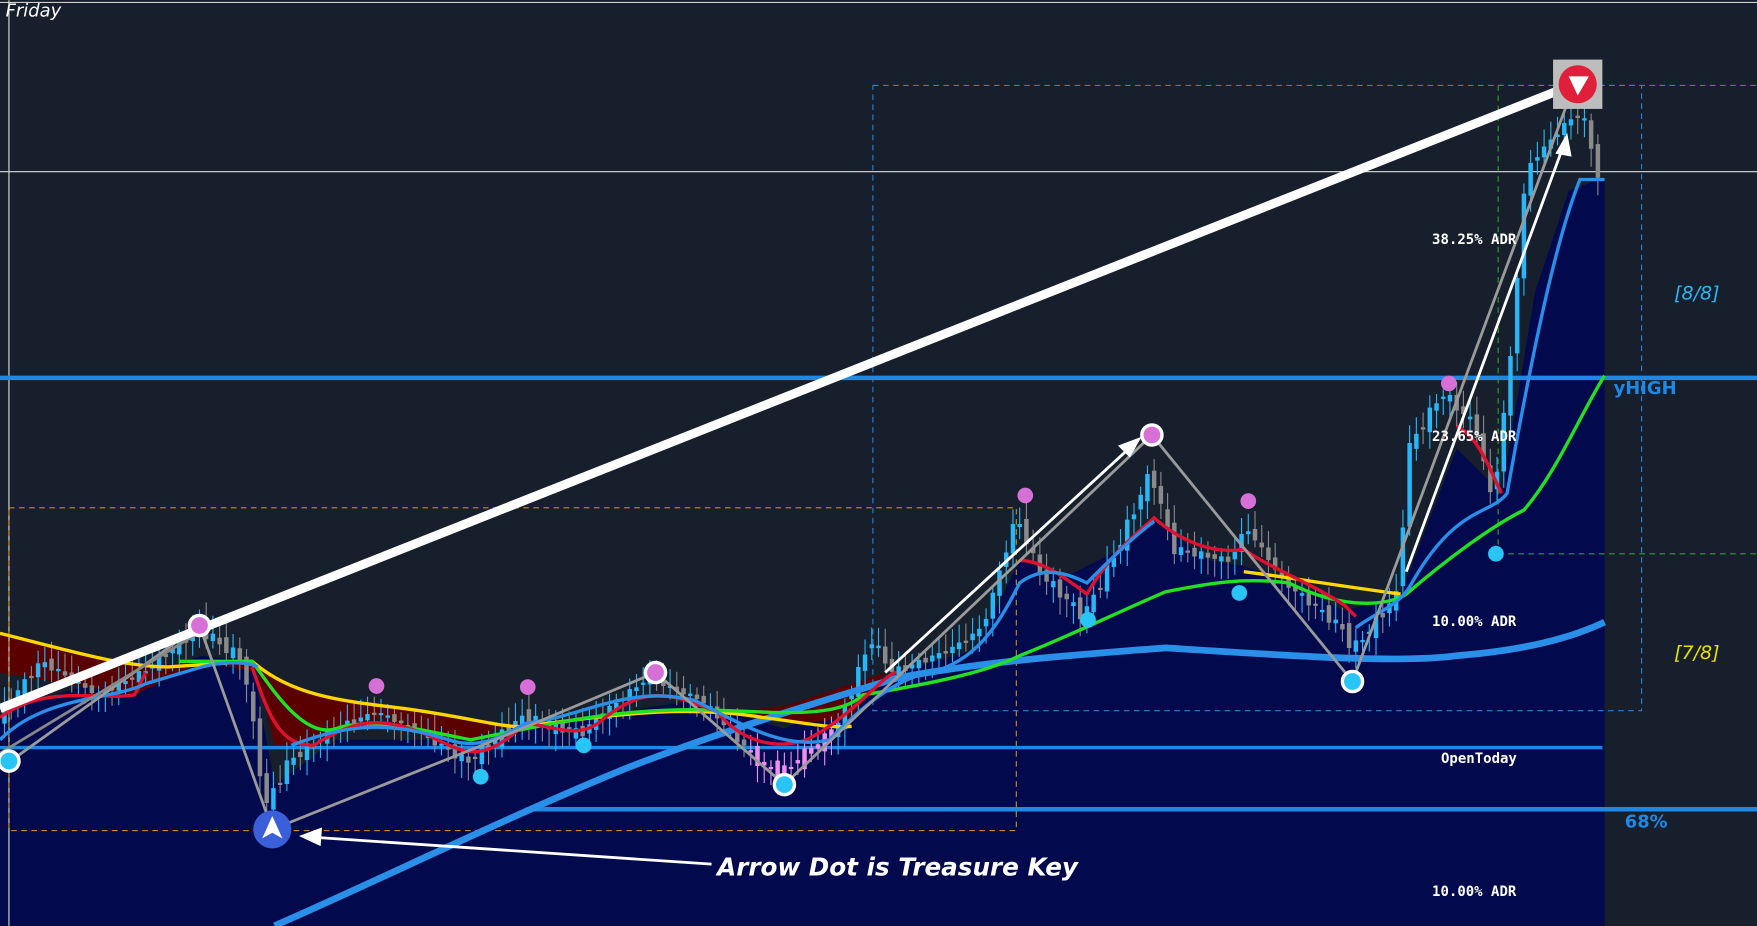  I want to click on adr-label: 10.00% ADR, so click(1474, 892).